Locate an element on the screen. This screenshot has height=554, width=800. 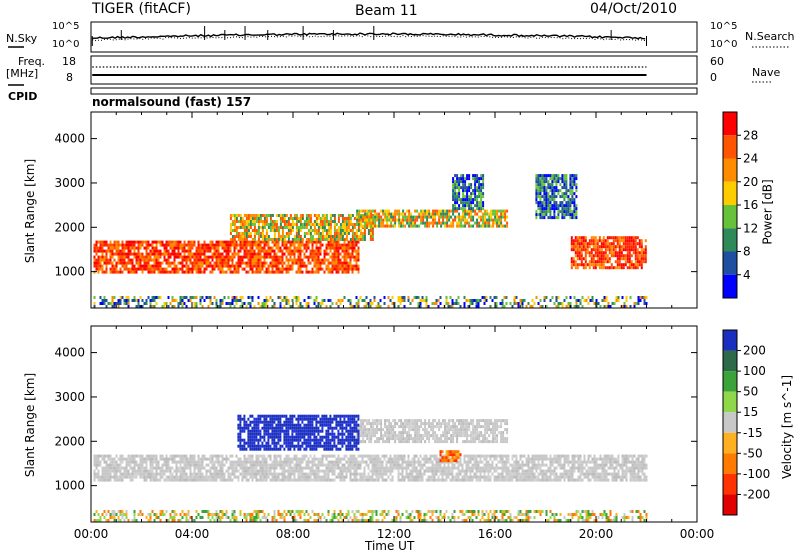
freq-unit: [MHz] is located at coordinates (22, 73).